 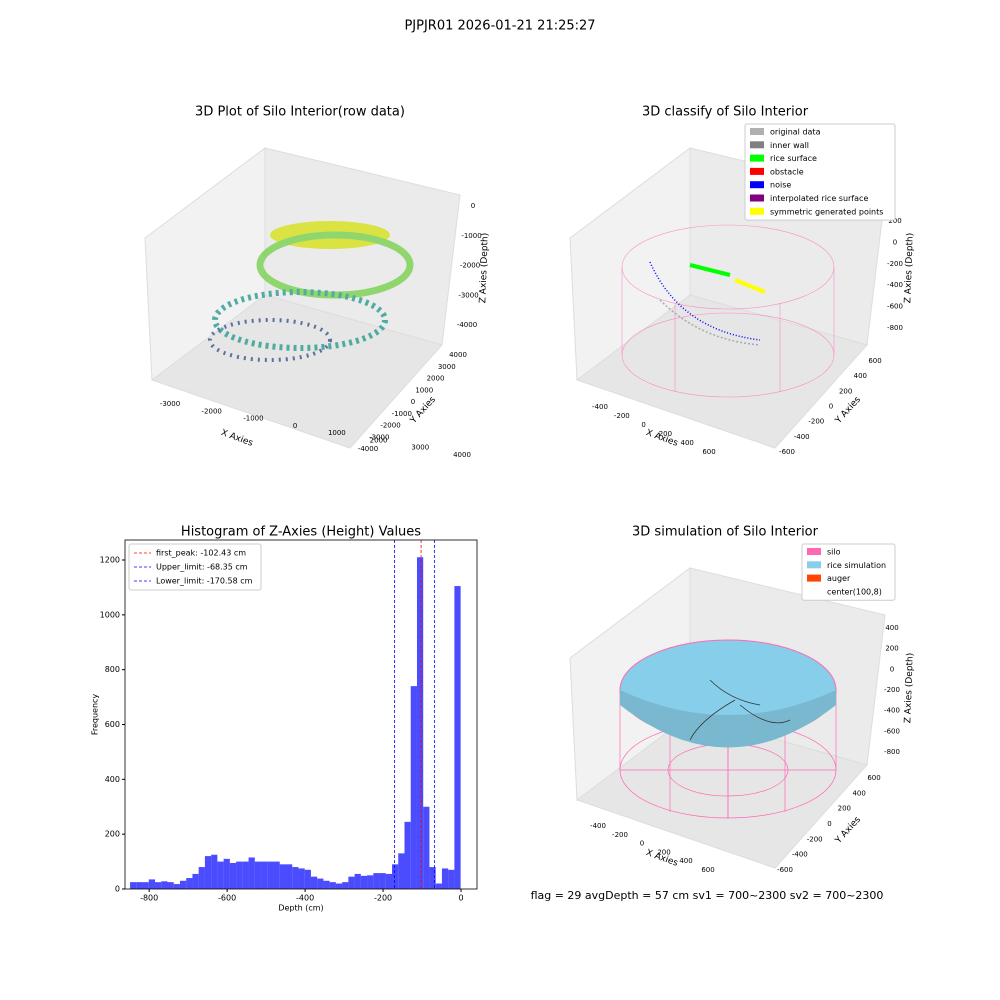 I want to click on legend, so click(x=820, y=172).